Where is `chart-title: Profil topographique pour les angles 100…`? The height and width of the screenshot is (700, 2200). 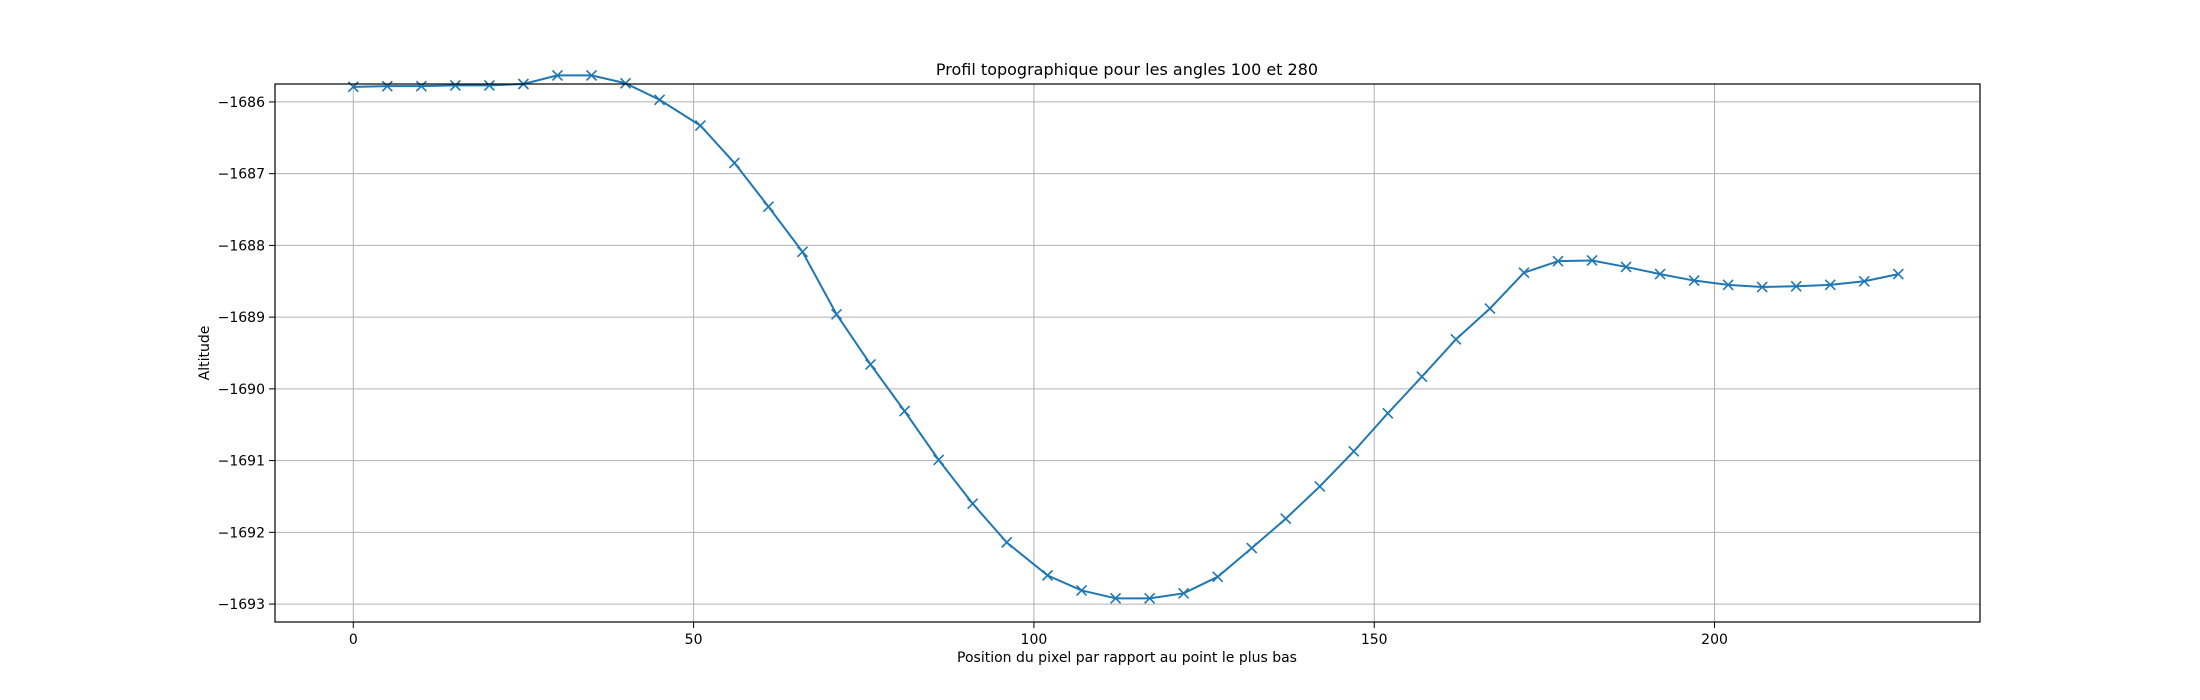 chart-title: Profil topographique pour les angles 100… is located at coordinates (1127, 69).